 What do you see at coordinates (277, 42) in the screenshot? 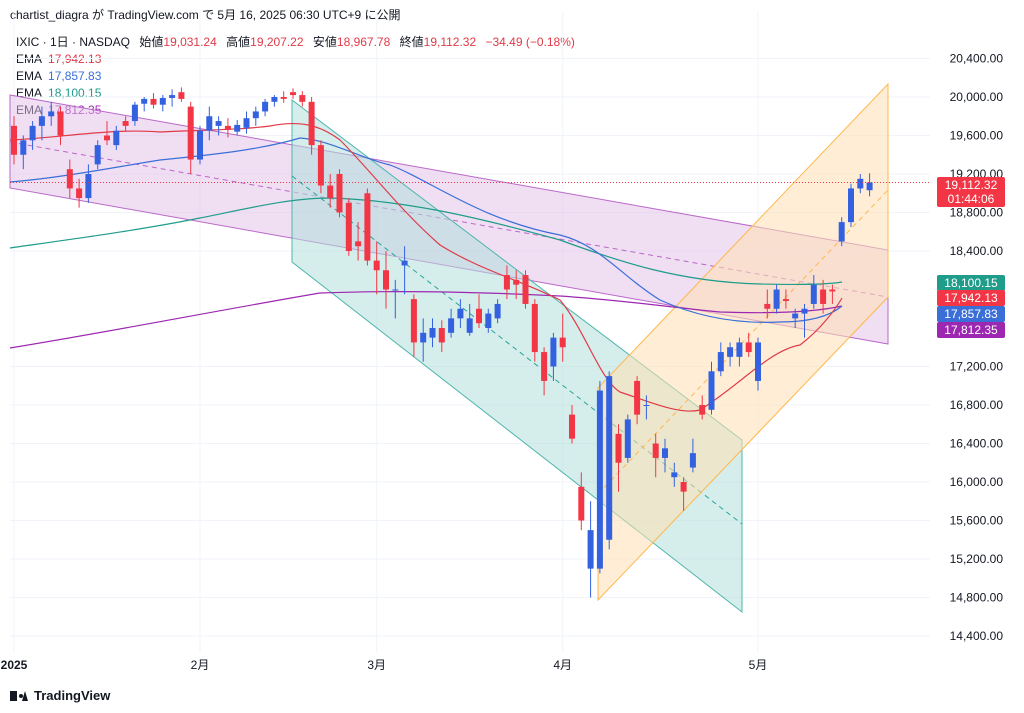
I see `high-value: 19,207.22` at bounding box center [277, 42].